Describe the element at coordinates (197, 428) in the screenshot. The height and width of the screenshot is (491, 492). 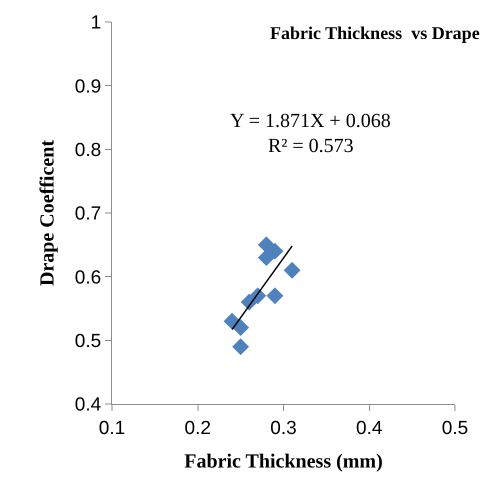
I see `x-tick-label: 0.2` at that location.